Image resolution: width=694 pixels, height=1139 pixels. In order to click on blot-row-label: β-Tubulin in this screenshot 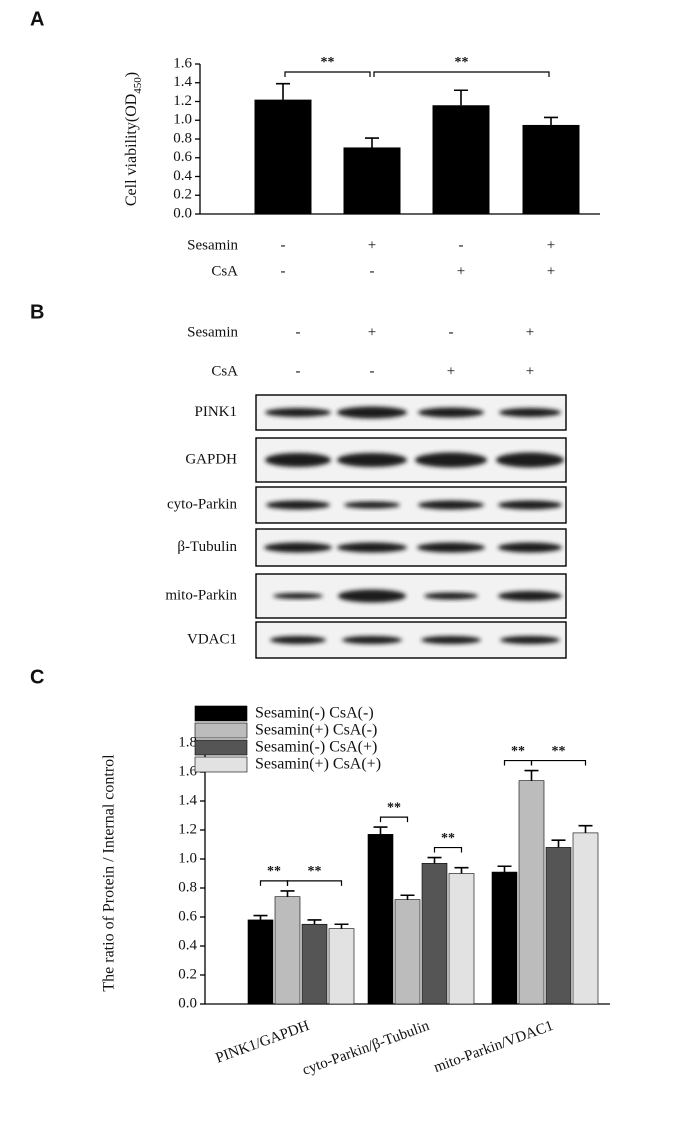, I will do `click(207, 547)`.